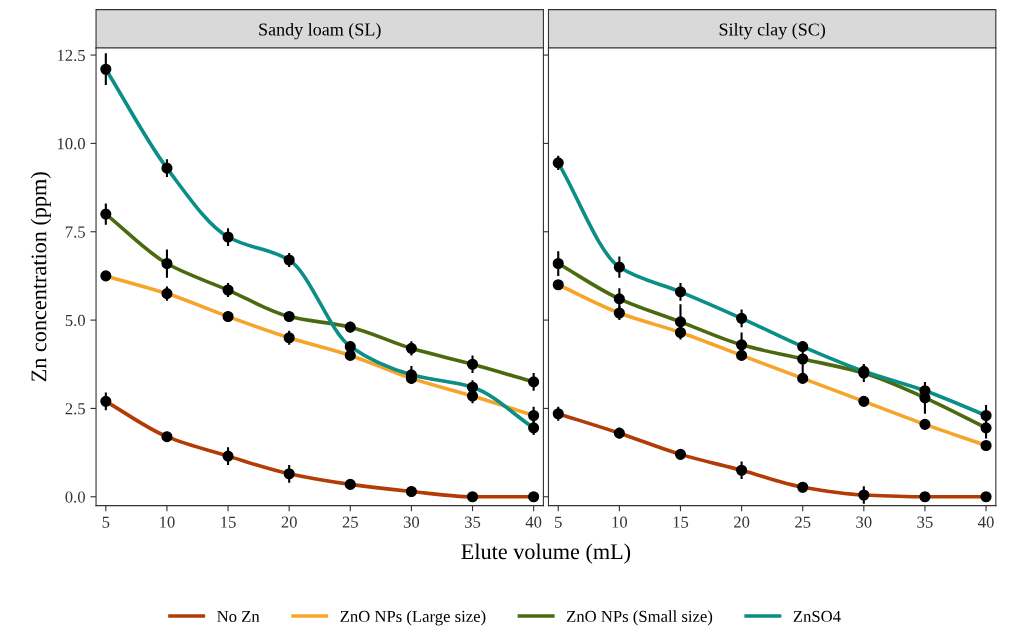  Describe the element at coordinates (71, 144) in the screenshot. I see `y-tick-label: 10.0` at that location.